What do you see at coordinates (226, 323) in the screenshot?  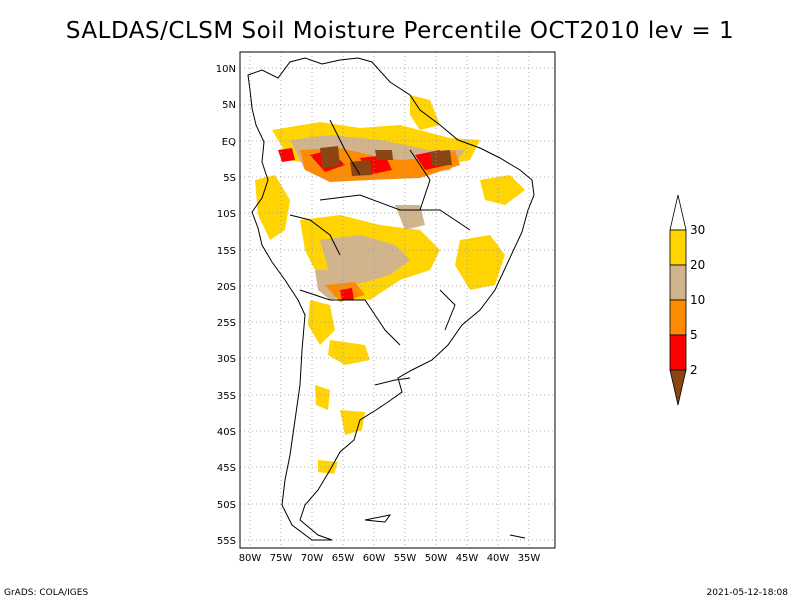 I see `lat-tick-label: 25S` at bounding box center [226, 323].